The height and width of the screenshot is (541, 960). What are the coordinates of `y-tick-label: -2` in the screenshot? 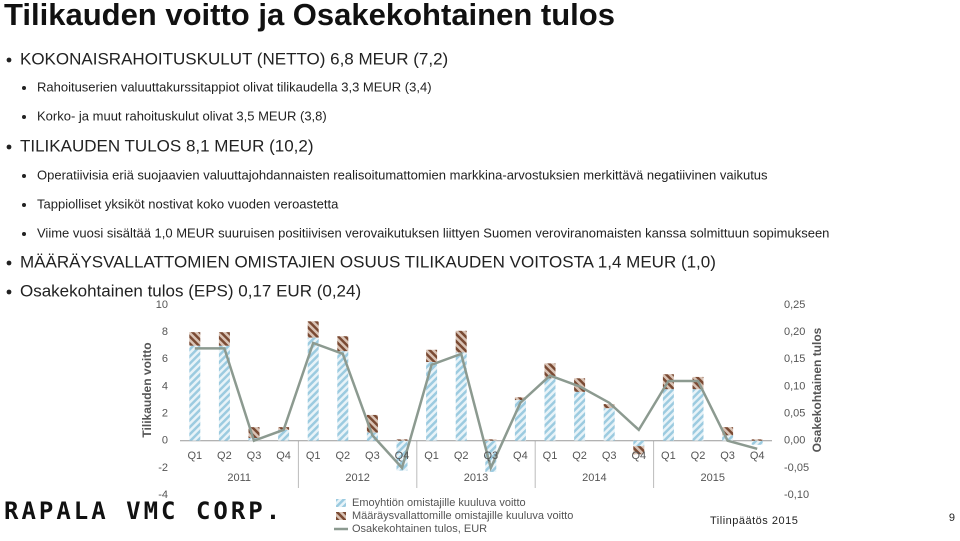 It's located at (163, 468).